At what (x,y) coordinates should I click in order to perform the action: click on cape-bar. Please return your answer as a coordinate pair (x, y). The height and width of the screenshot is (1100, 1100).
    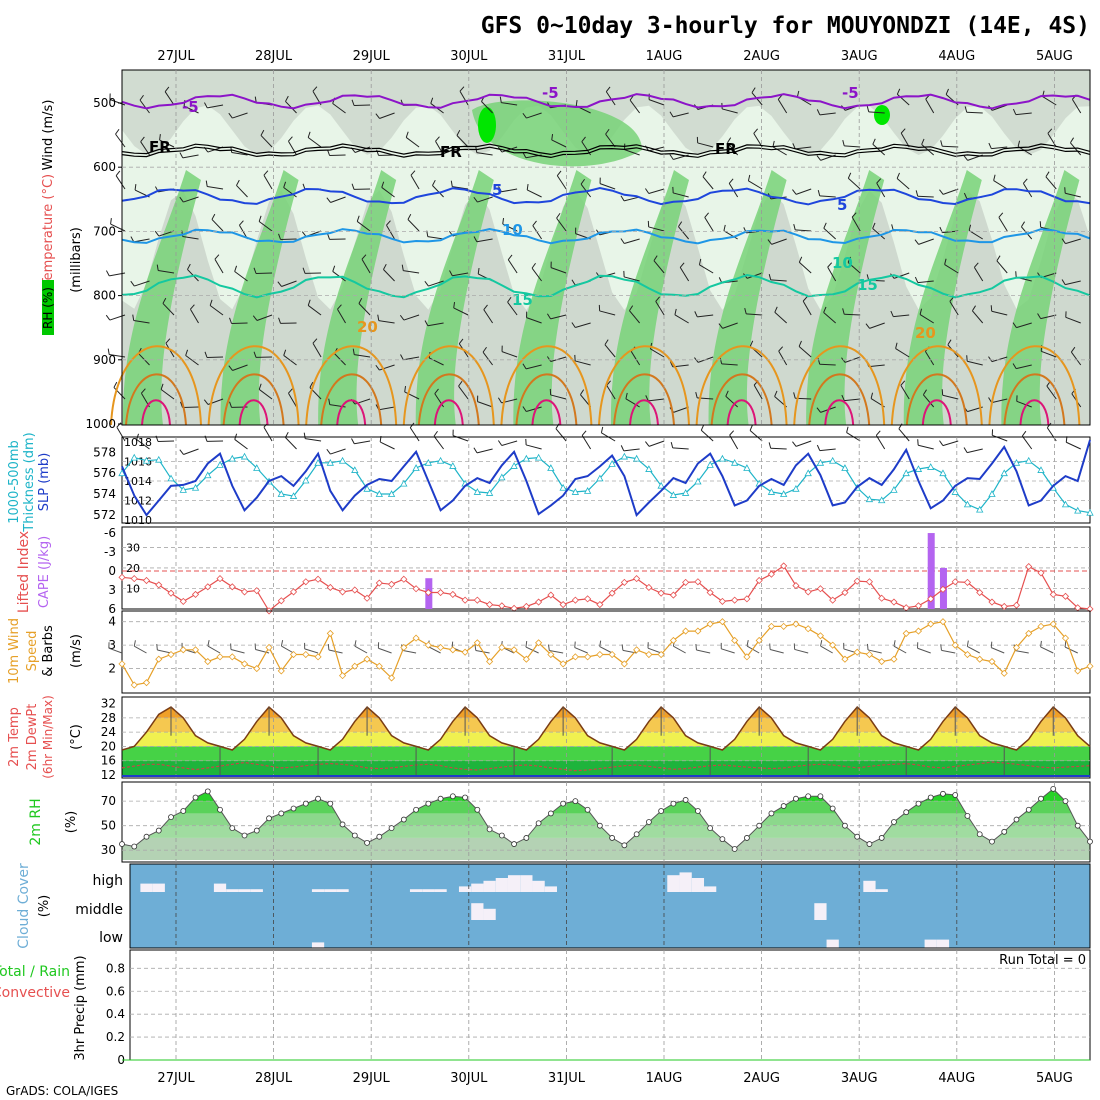
    Looking at the image, I should click on (931, 571).